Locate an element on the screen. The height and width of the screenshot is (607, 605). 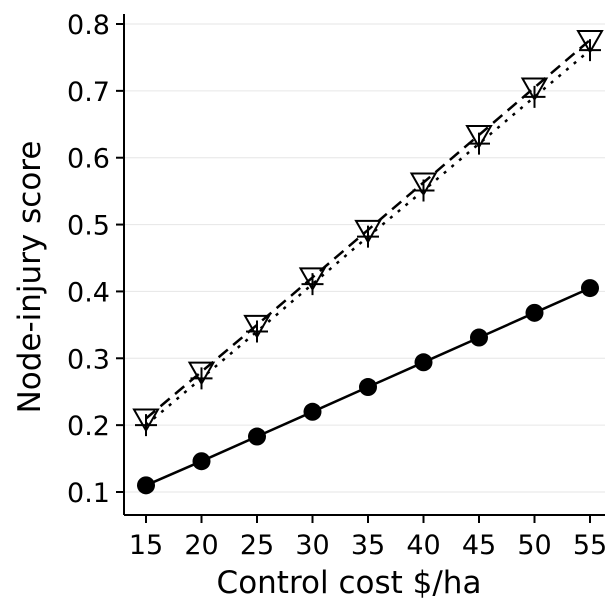
x-axis-label: Control cost $/ha is located at coordinates (349, 583).